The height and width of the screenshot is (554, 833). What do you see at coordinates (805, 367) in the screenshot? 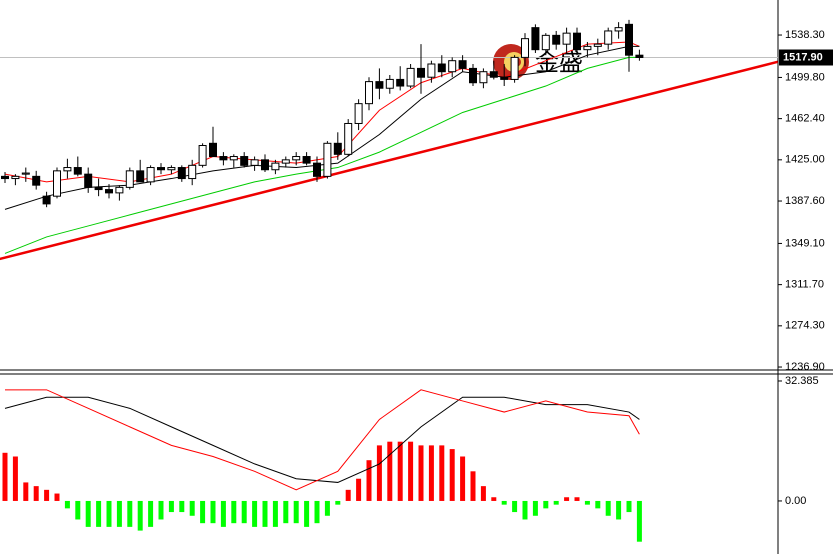
I see `y-tick-label: 1236.90` at bounding box center [805, 367].